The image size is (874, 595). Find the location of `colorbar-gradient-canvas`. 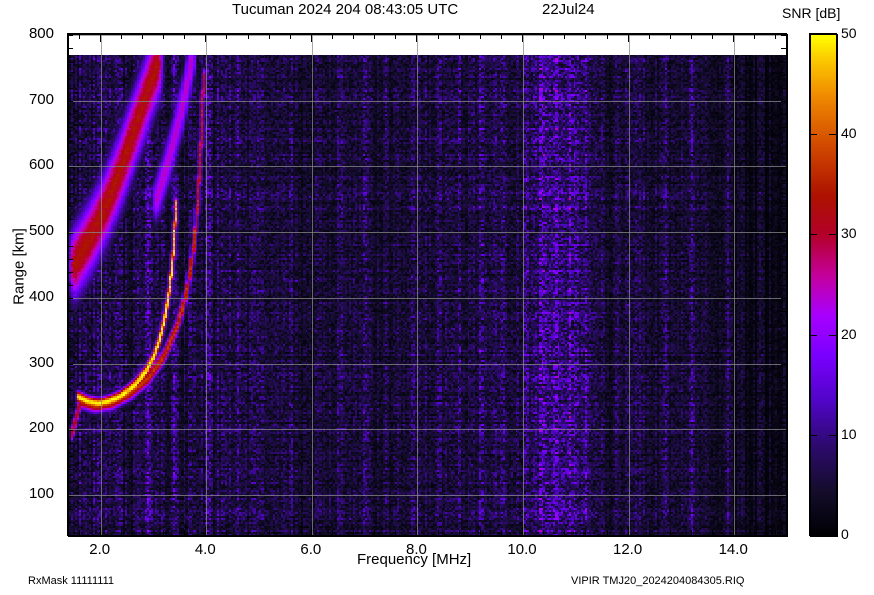

colorbar-gradient-canvas is located at coordinates (824, 285).